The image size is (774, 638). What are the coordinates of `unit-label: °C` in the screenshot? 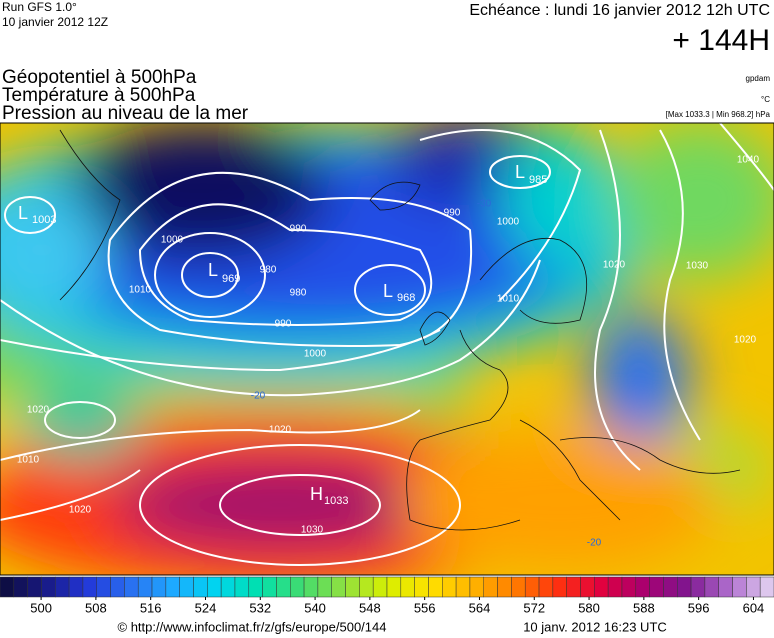 It's located at (765, 99).